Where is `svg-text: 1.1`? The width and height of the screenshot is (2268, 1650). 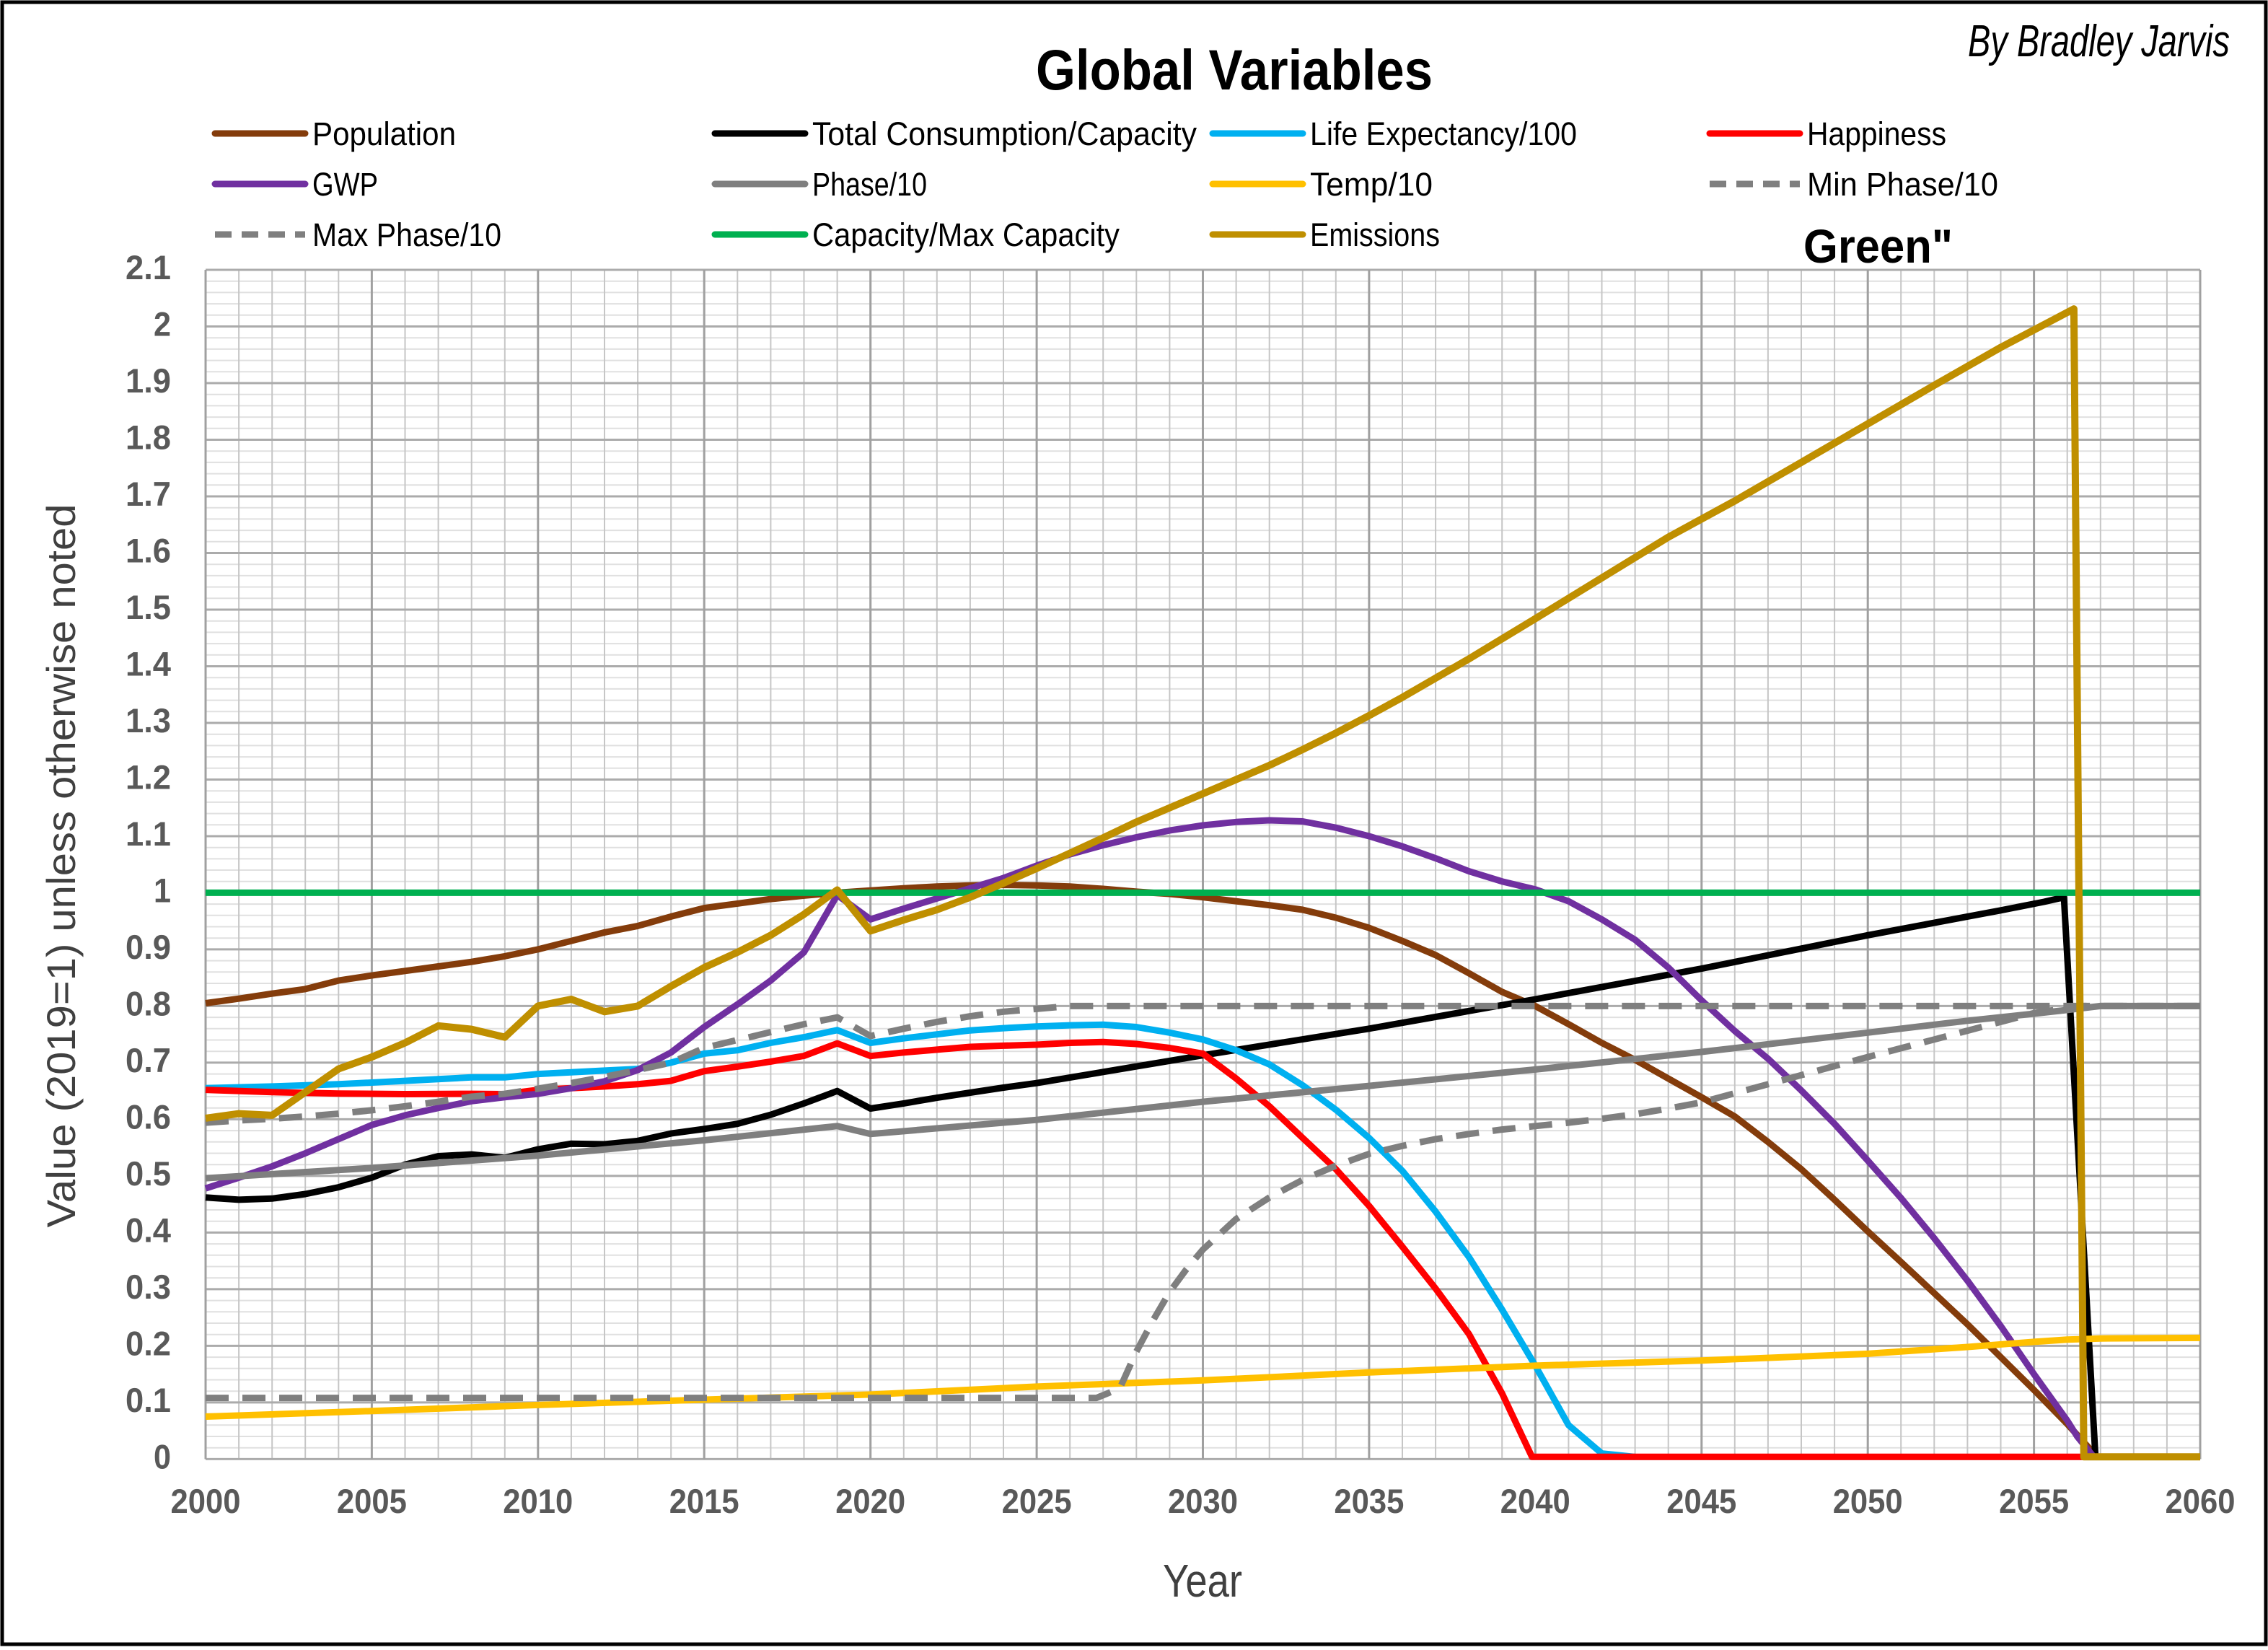 svg-text: 1.1 is located at coordinates (148, 834).